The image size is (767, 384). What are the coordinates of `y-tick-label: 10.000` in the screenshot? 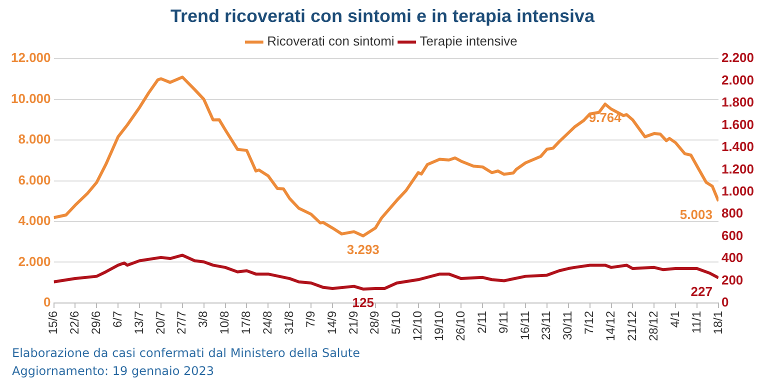 It's located at (30, 98).